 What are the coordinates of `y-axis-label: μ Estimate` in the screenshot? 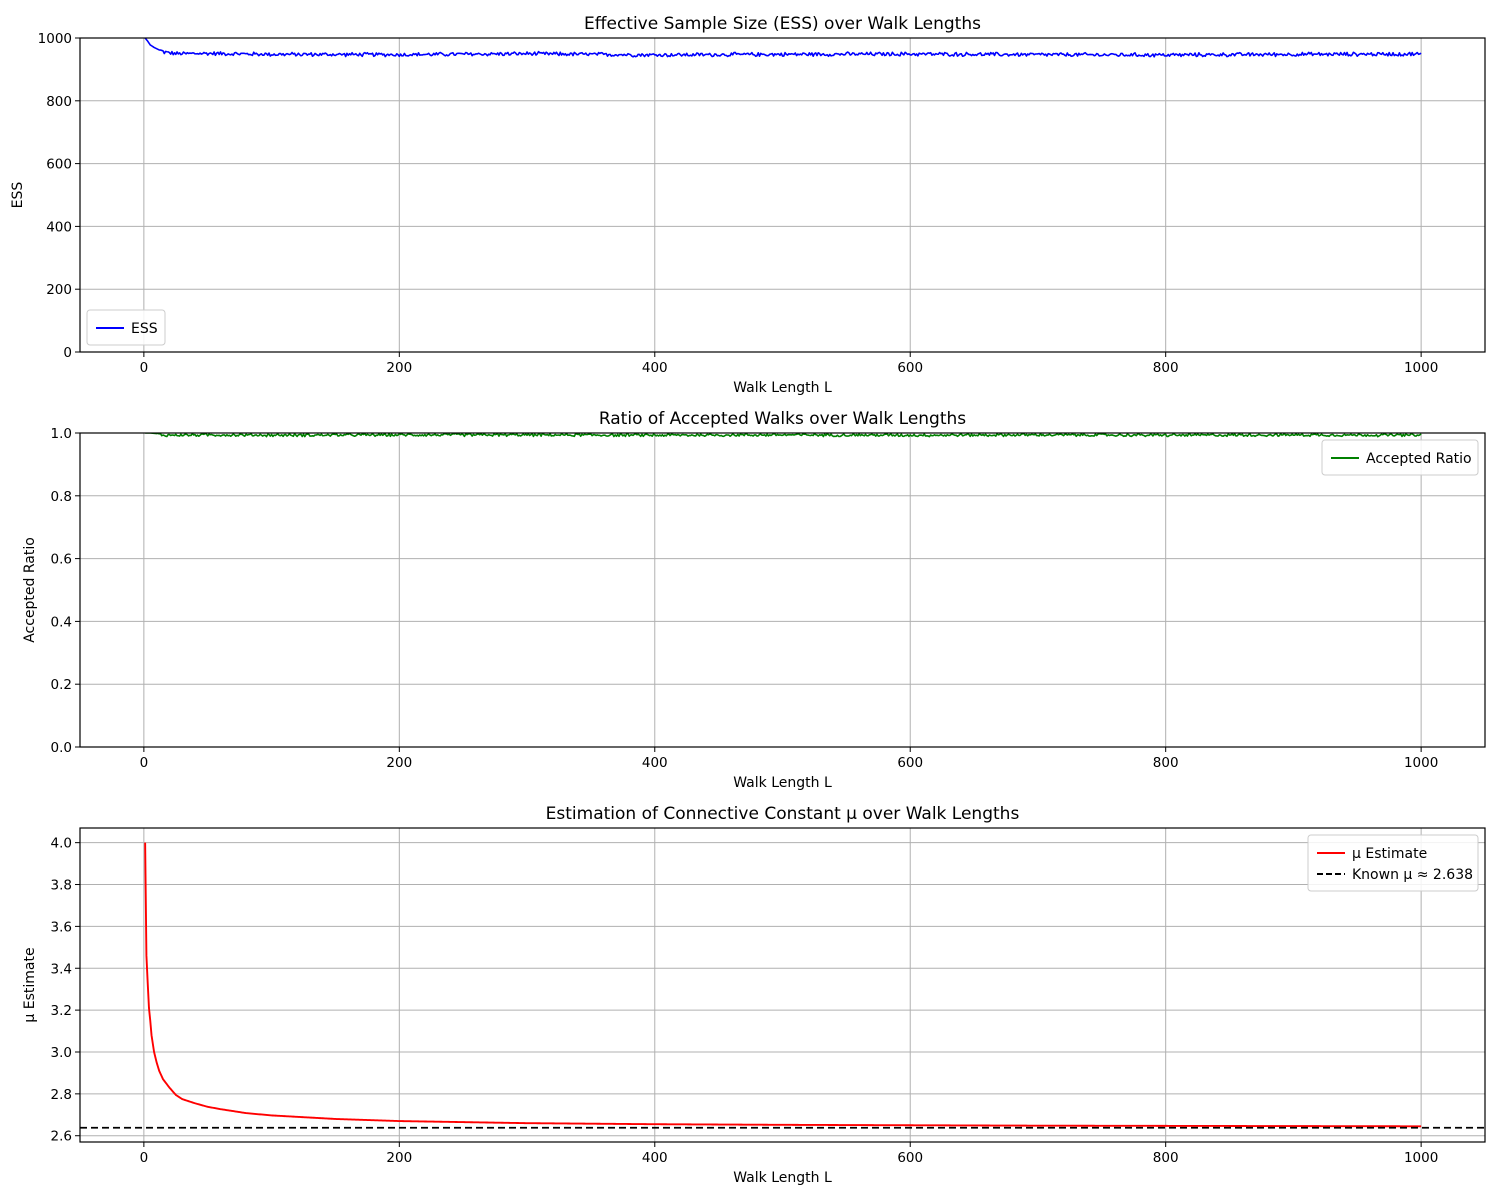 It's located at (30, 984).